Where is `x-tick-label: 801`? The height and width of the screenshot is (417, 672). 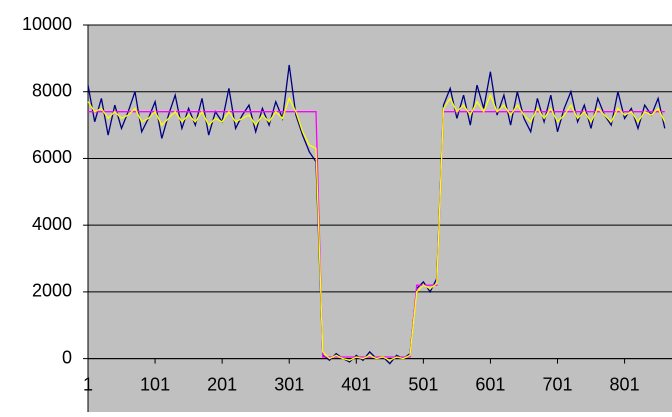
x-tick-label: 801 is located at coordinates (625, 384).